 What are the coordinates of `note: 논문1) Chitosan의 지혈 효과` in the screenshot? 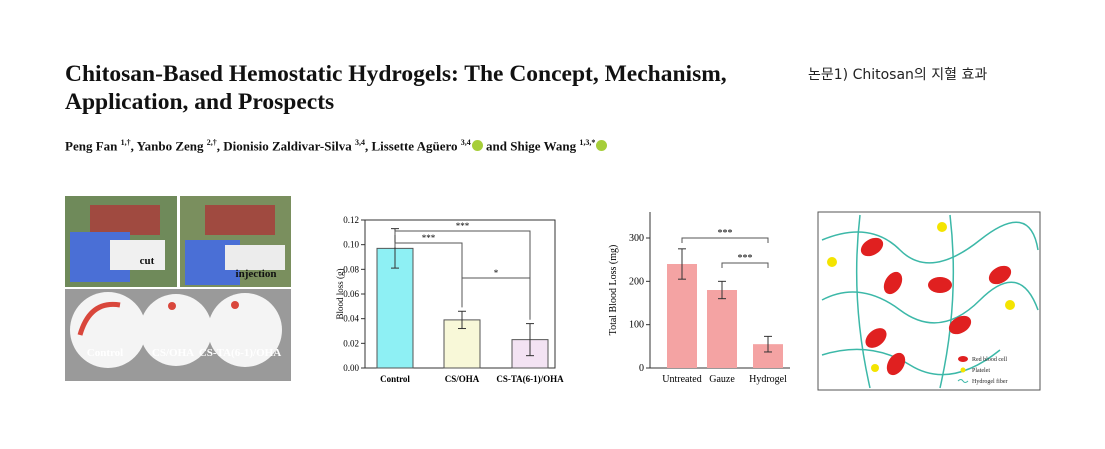 It's located at (898, 75).